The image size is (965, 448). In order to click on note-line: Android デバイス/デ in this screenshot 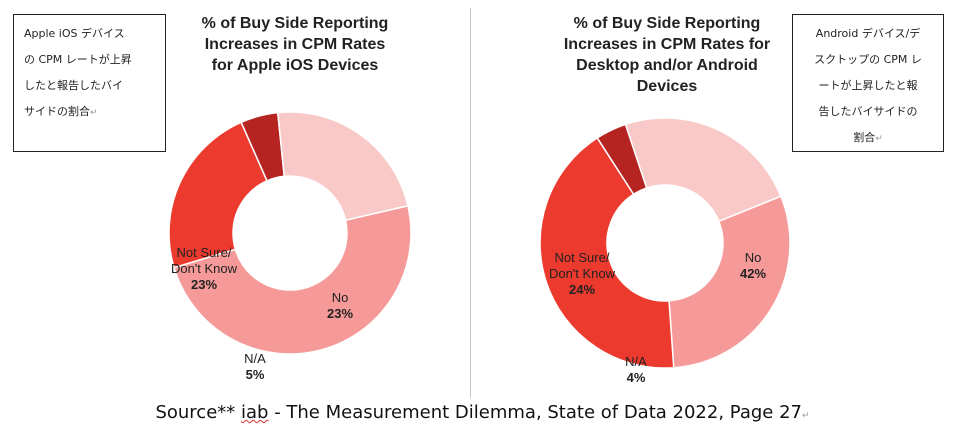, I will do `click(868, 33)`.